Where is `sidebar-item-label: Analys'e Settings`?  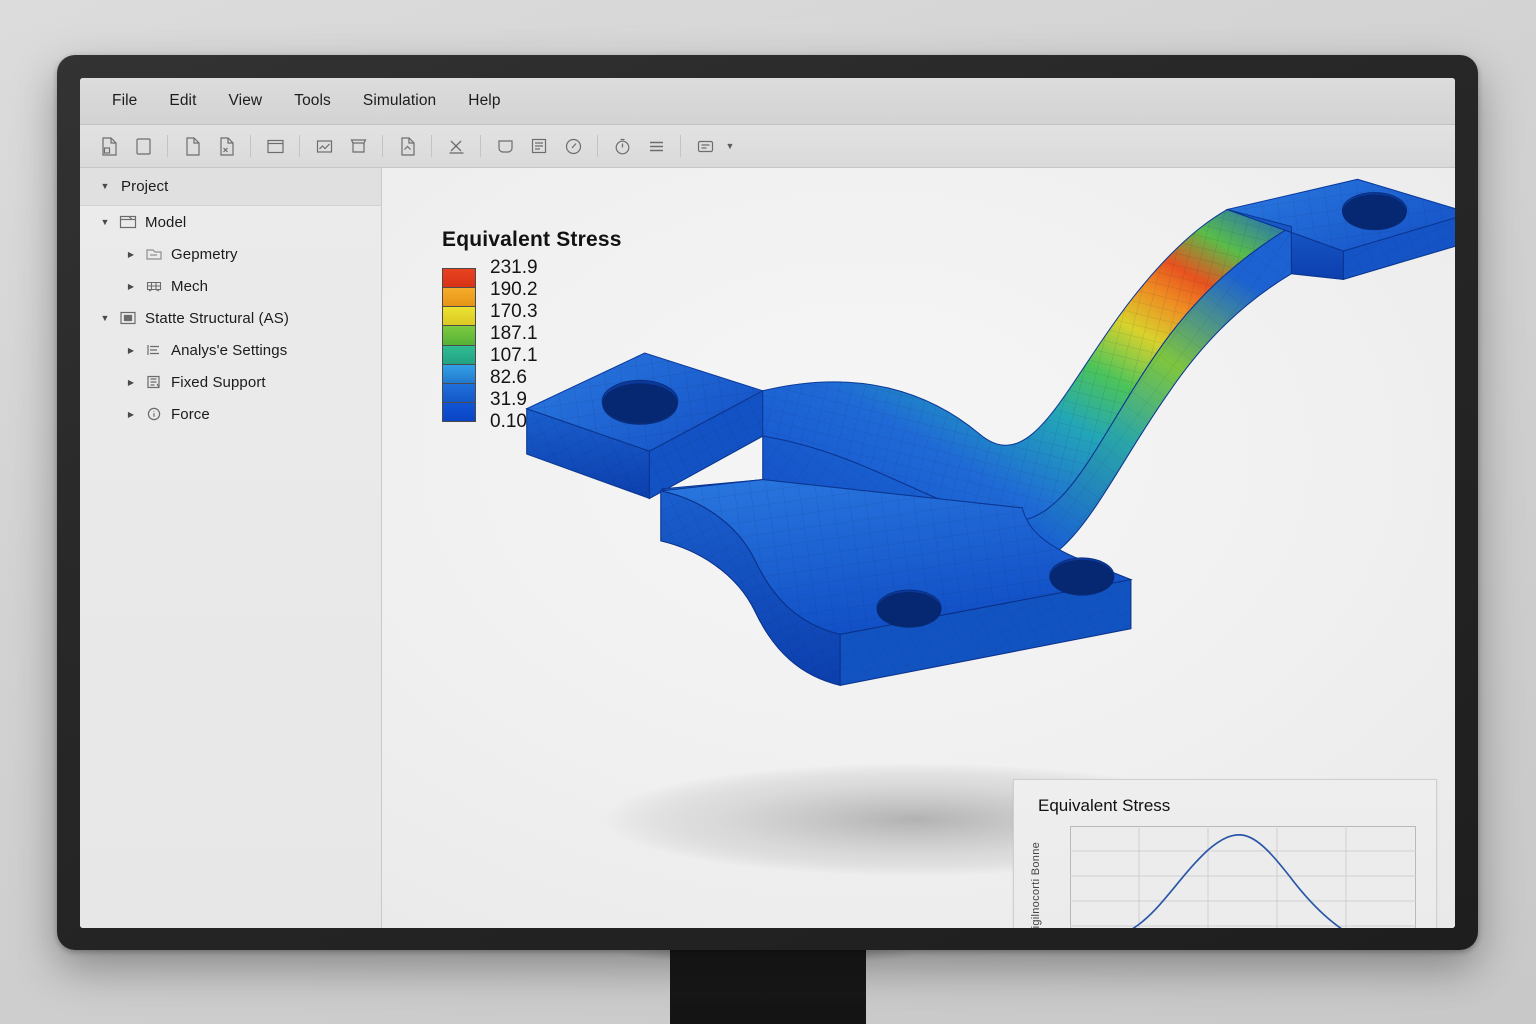
sidebar-item-label: Analys'e Settings is located at coordinates (229, 350).